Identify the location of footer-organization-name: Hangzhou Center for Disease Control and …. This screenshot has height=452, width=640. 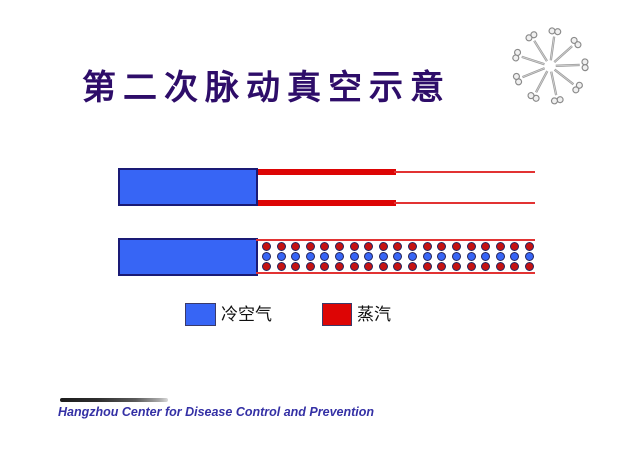
(216, 412).